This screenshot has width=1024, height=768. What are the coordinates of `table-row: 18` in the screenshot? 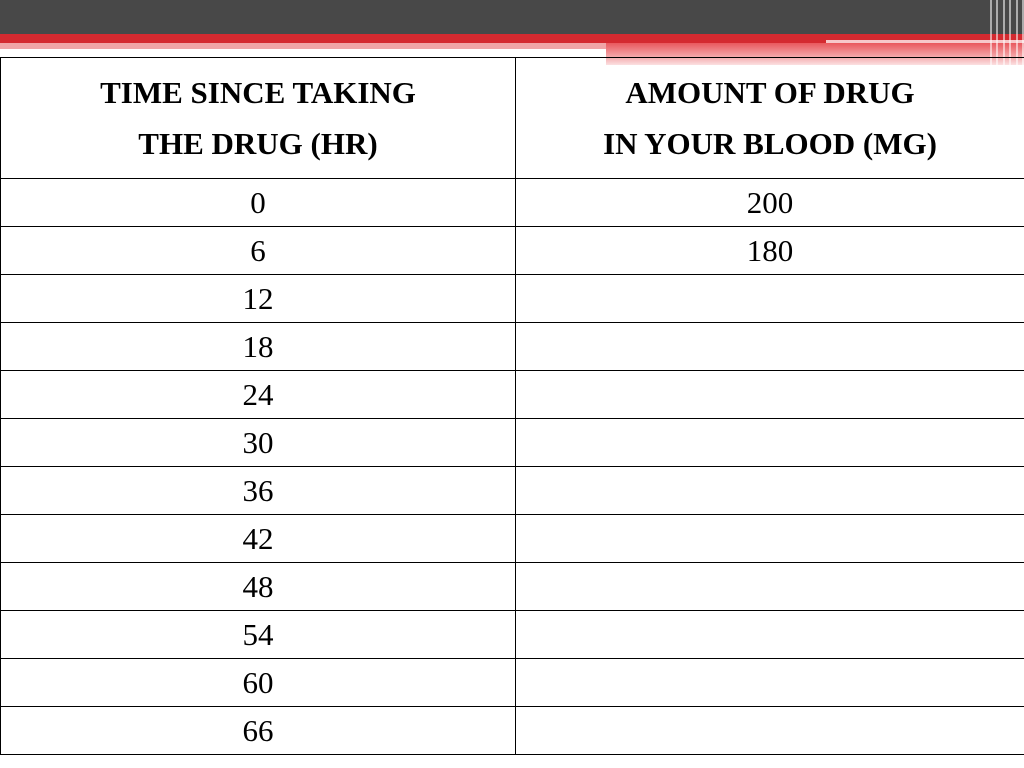 It's located at (512, 346).